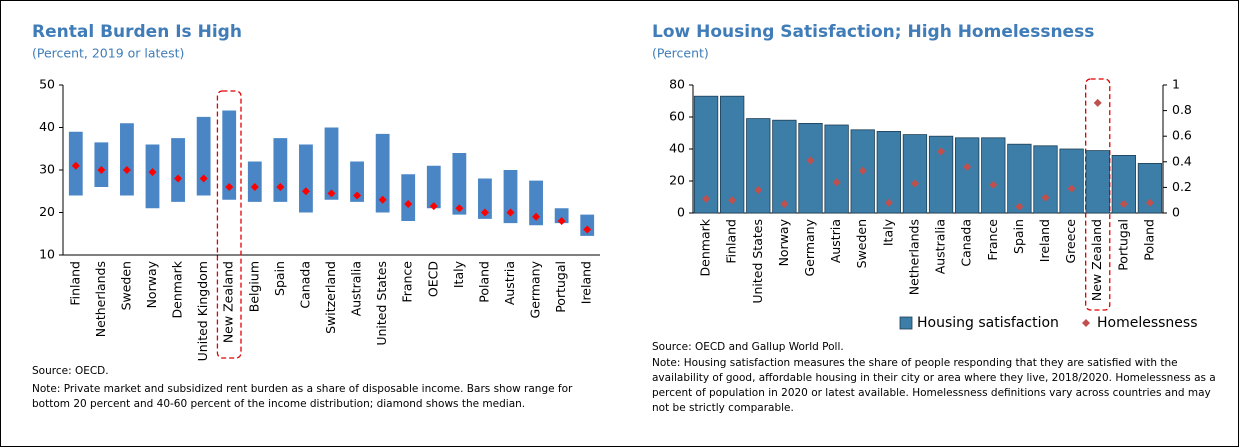 The width and height of the screenshot is (1239, 447). What do you see at coordinates (407, 282) in the screenshot?
I see `x-tick-label: France` at bounding box center [407, 282].